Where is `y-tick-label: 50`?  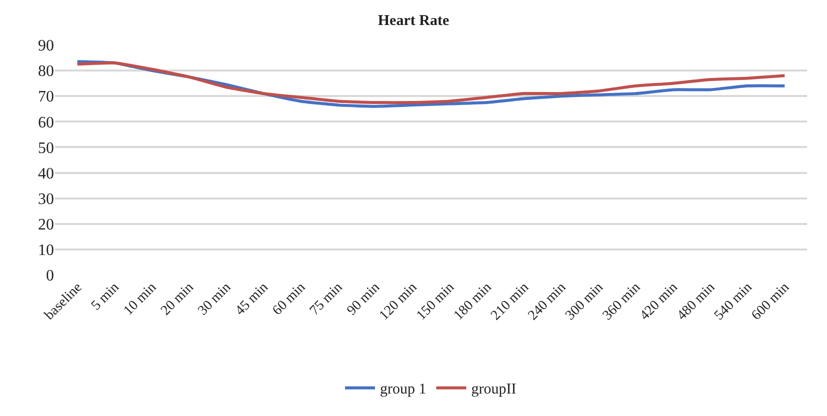 y-tick-label: 50 is located at coordinates (46, 148).